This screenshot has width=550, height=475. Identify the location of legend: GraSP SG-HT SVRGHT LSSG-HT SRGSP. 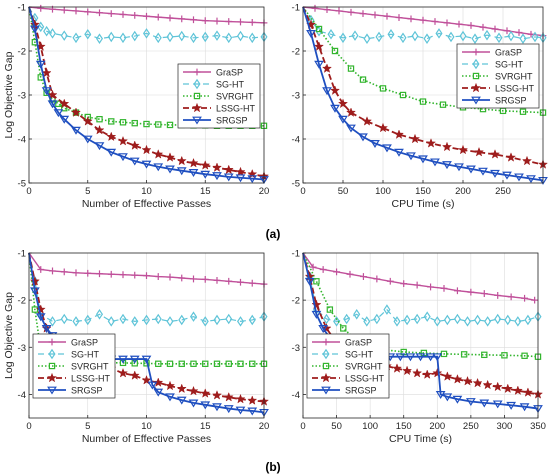
(219, 96).